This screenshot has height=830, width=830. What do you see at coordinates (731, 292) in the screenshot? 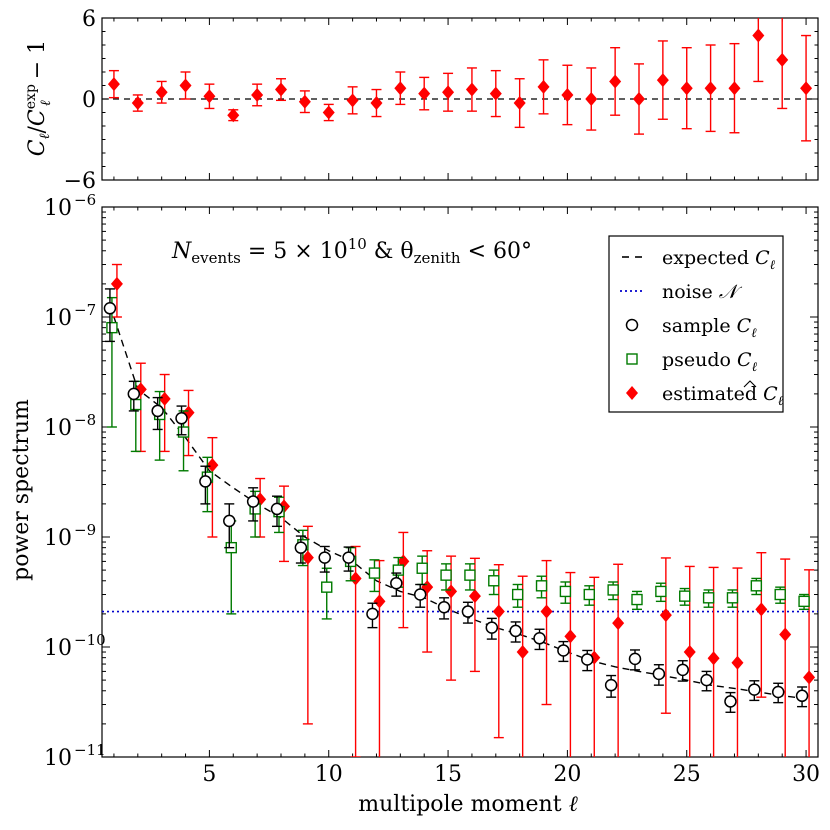
I see `legend-label-math: 𝒩` at bounding box center [731, 292].